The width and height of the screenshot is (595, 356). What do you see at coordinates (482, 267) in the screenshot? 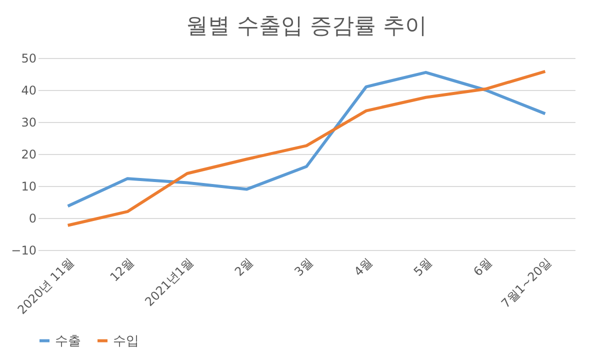
I see `x-tick-label: 6월` at bounding box center [482, 267].